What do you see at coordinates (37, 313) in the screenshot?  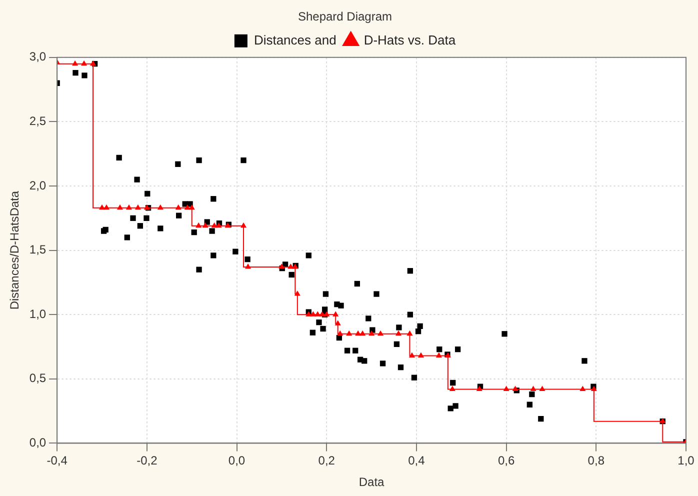 I see `y-tick-label: 1,0` at bounding box center [37, 313].